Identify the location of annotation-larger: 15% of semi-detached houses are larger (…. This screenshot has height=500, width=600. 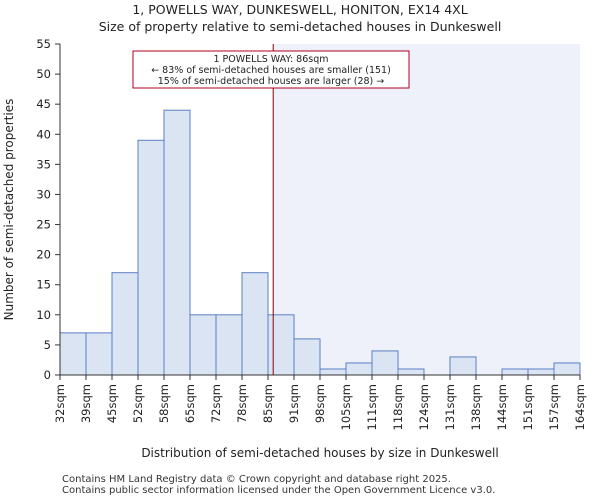
(271, 81).